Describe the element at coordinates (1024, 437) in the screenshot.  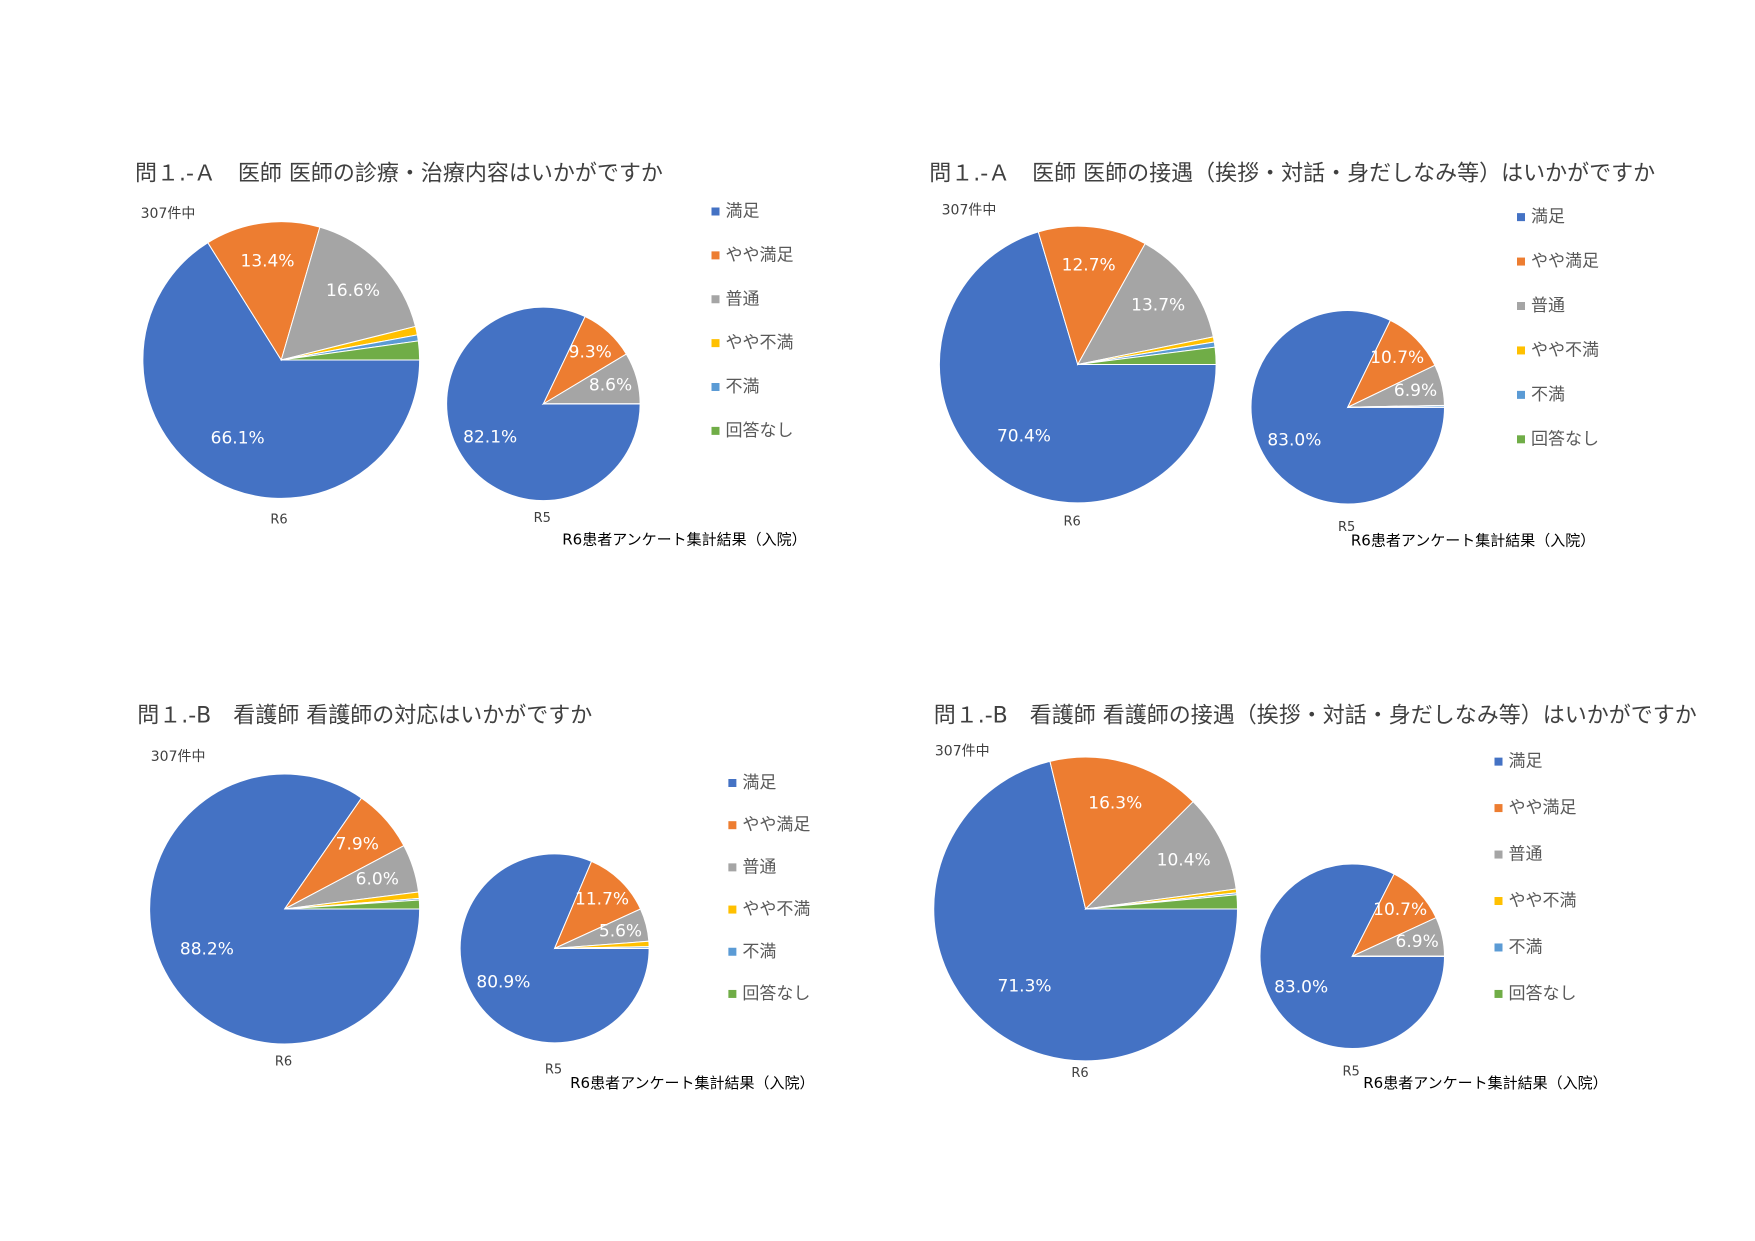
I see `data-label: 70.4%` at that location.